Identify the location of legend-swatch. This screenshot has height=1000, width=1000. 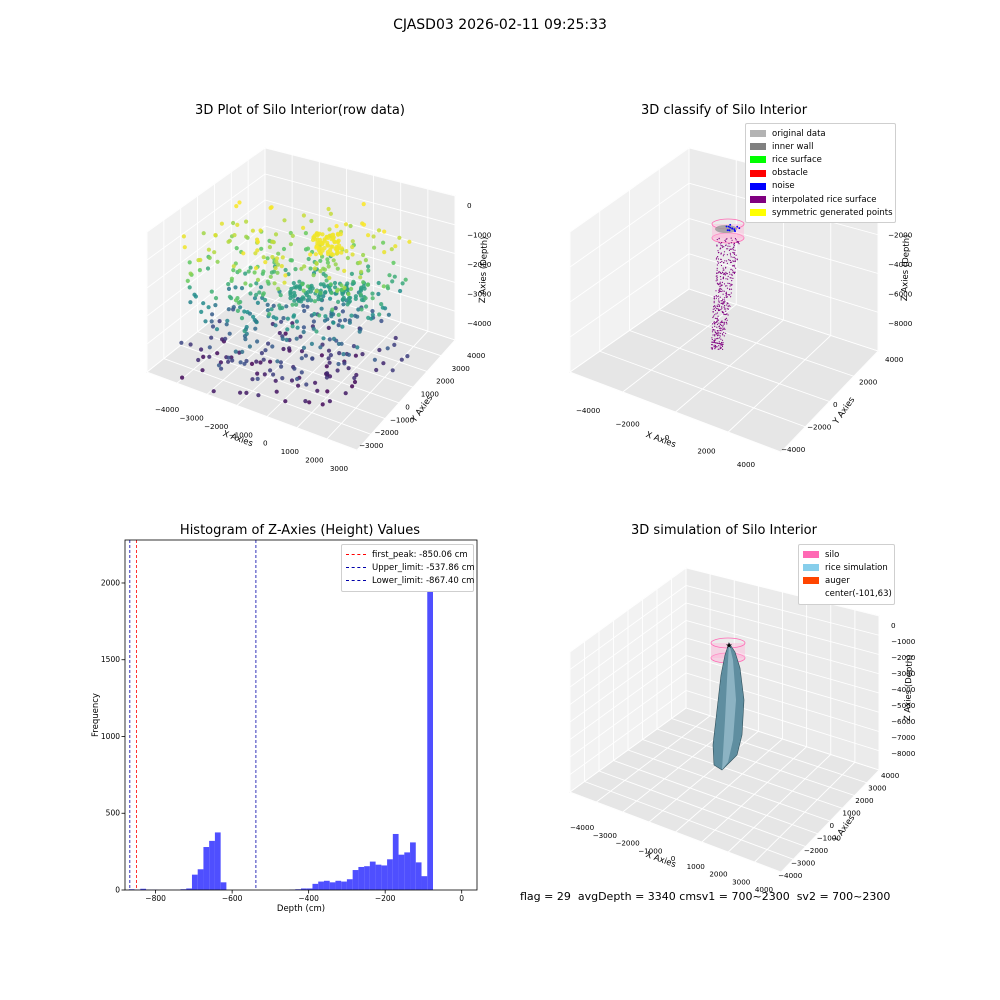
(758, 160).